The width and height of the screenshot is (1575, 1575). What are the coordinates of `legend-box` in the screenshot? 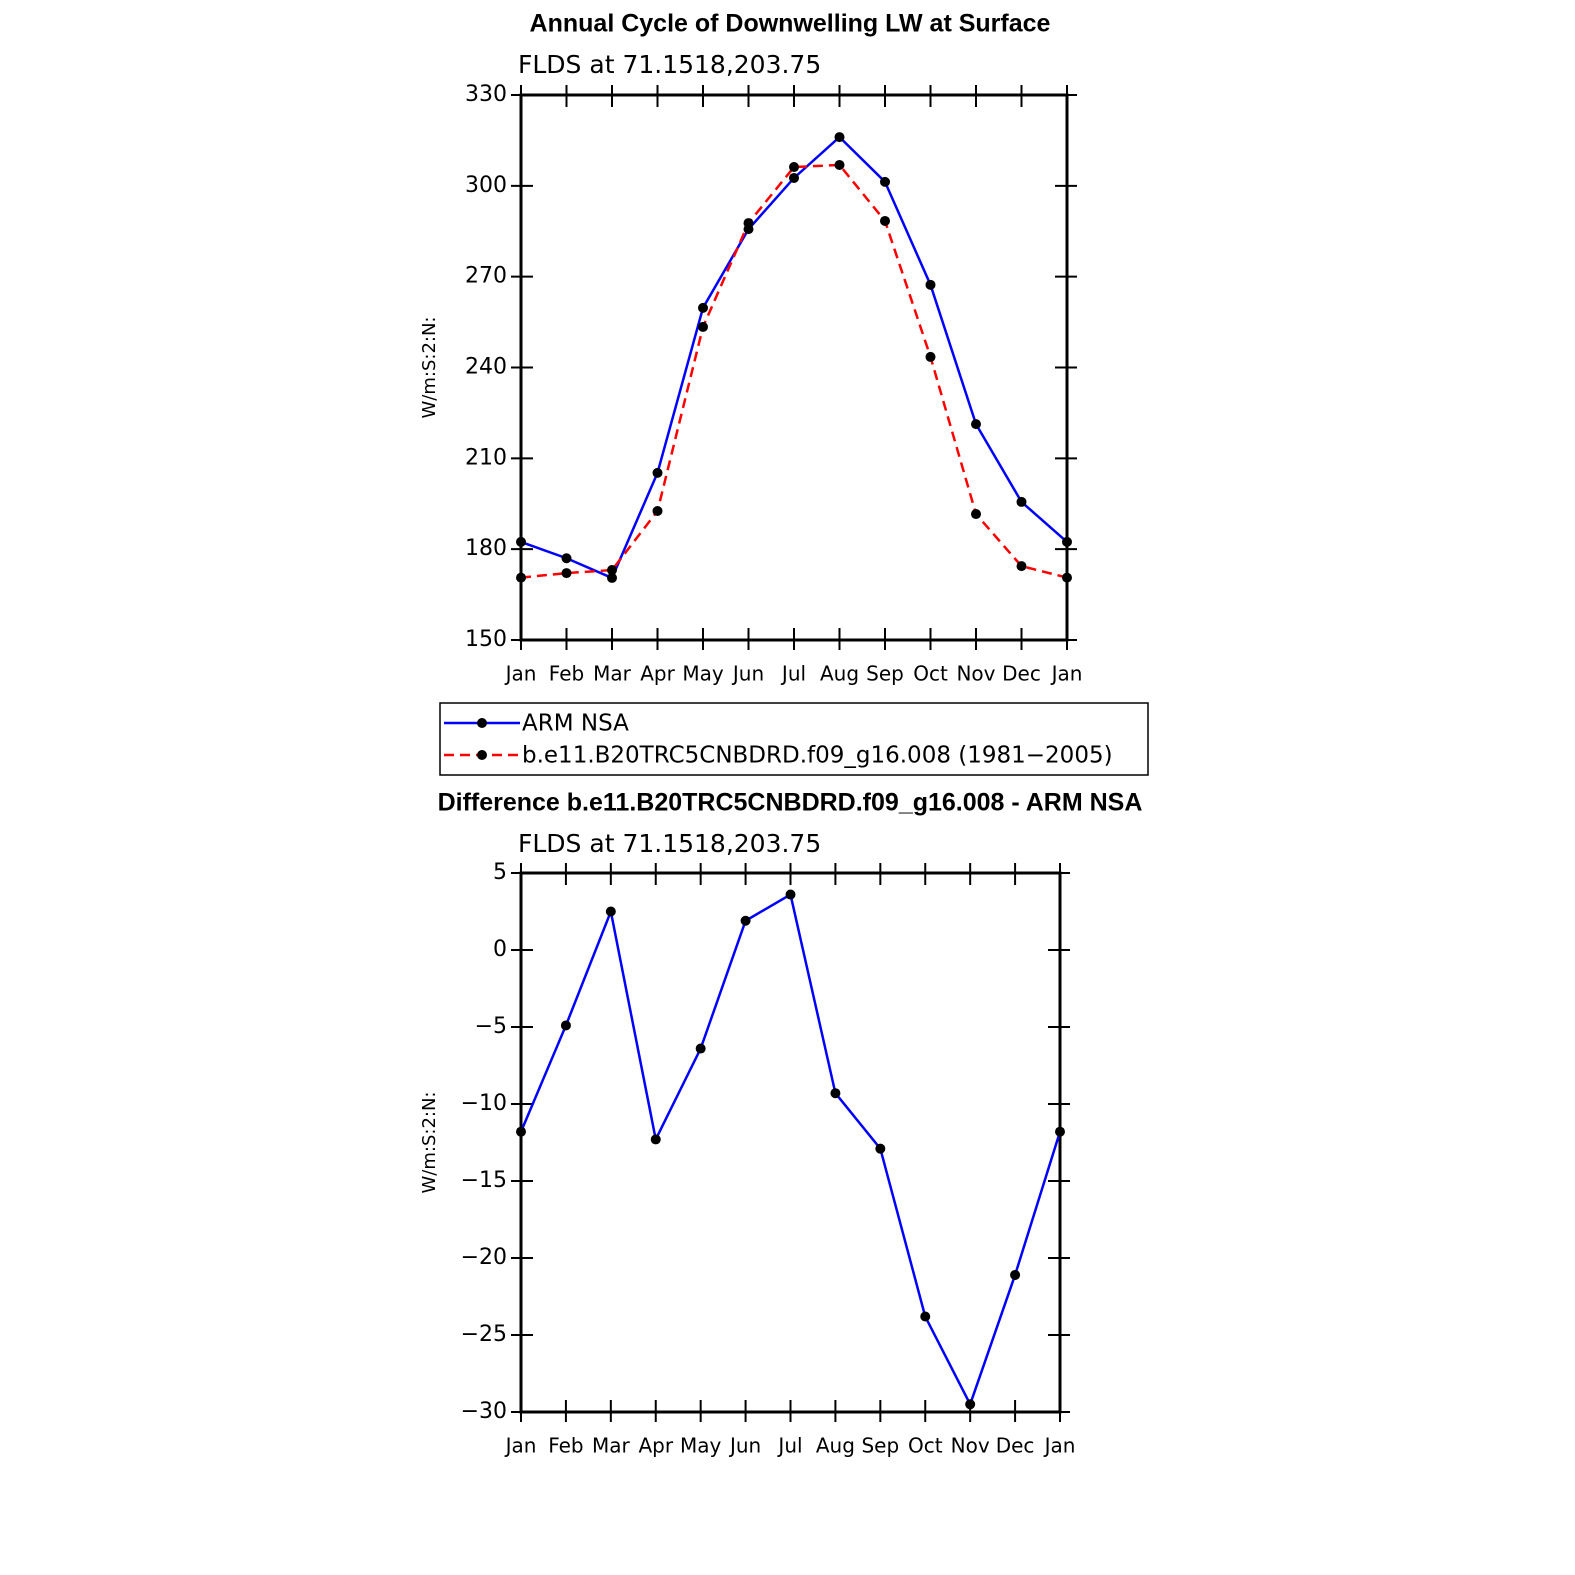 It's located at (794, 739).